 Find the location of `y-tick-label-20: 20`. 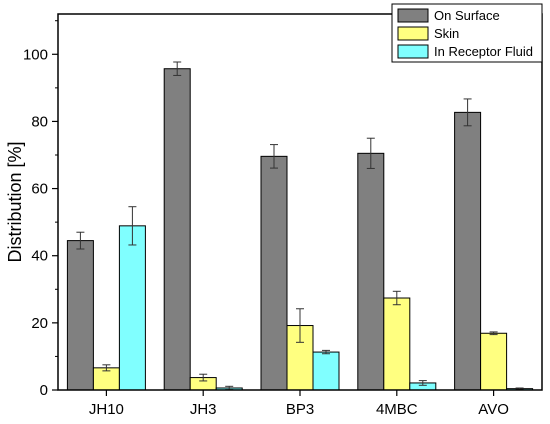

y-tick-label-20: 20 is located at coordinates (39, 323).